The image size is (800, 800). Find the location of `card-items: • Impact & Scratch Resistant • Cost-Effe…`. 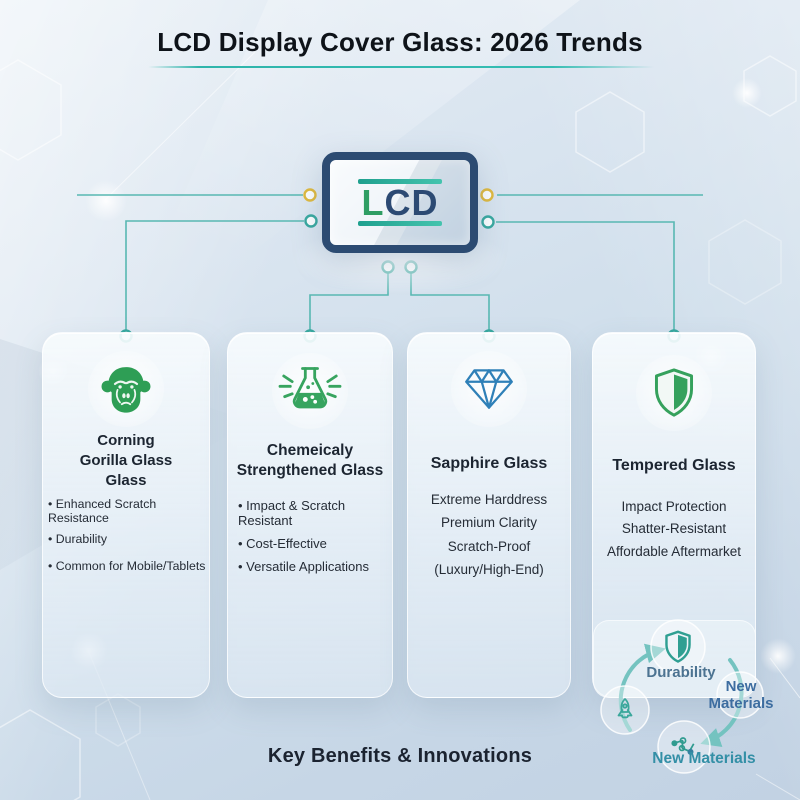

card-items: • Impact & Scratch Resistant • Cost-Effe… is located at coordinates (310, 540).